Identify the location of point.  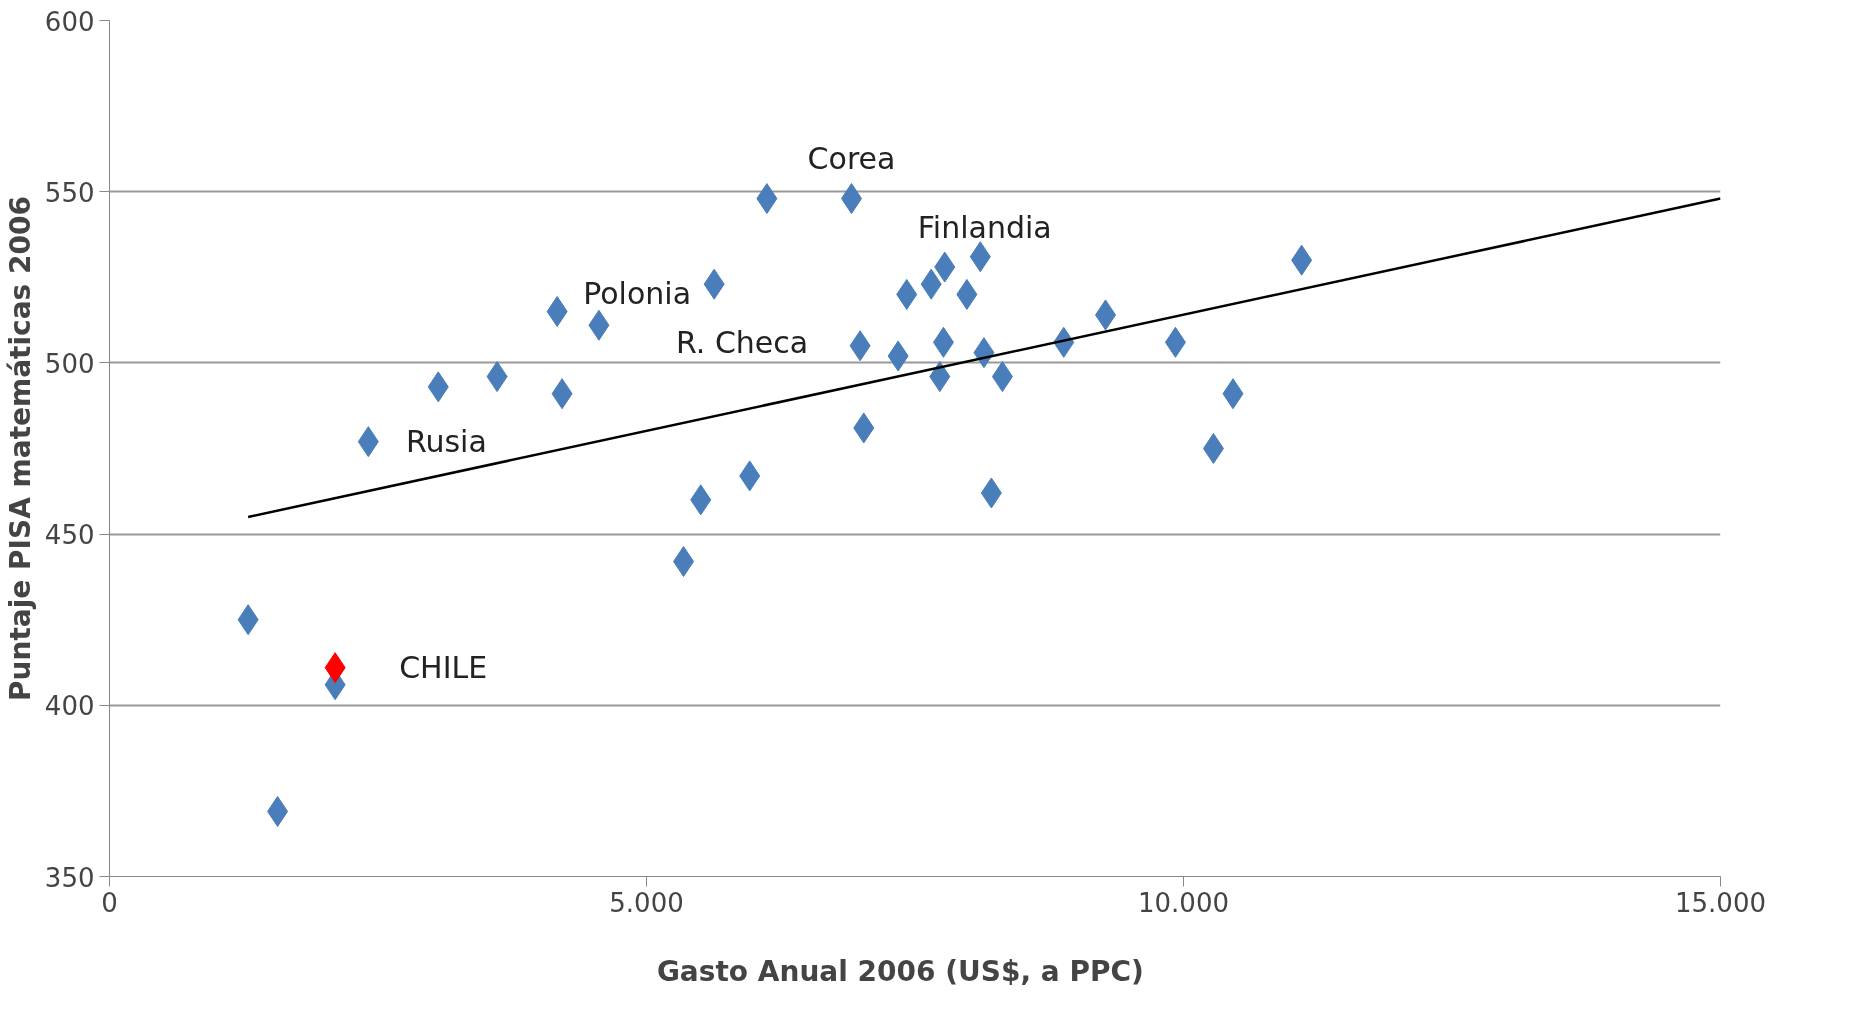
(1213, 448).